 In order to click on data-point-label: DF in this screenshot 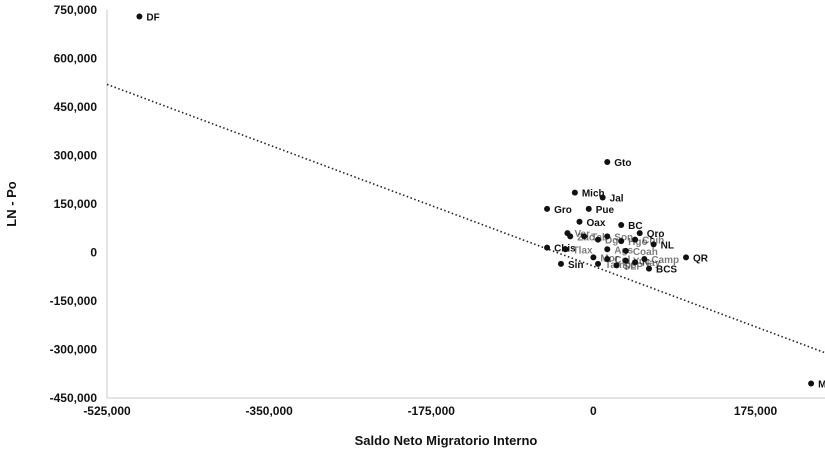, I will do `click(152, 17)`.